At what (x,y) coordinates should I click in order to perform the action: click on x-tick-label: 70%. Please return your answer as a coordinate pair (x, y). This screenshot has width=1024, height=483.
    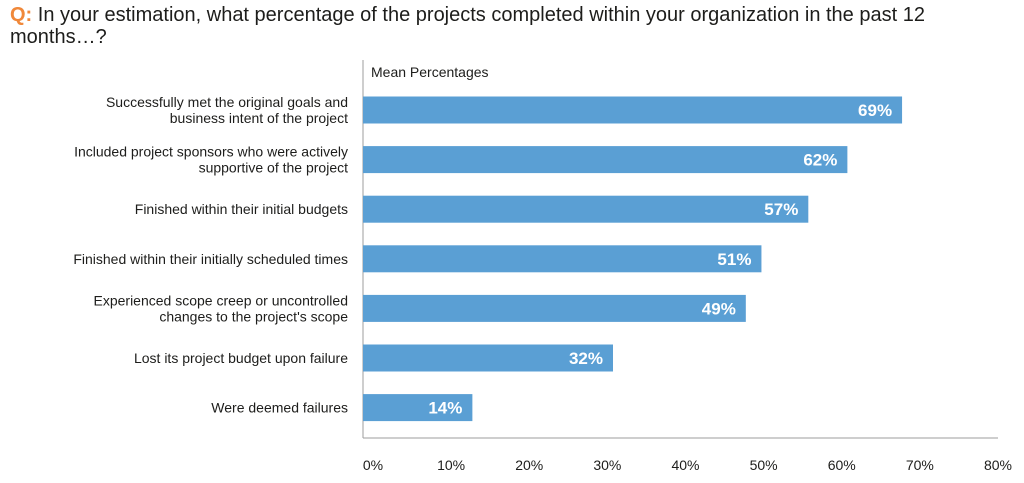
    Looking at the image, I should click on (920, 465).